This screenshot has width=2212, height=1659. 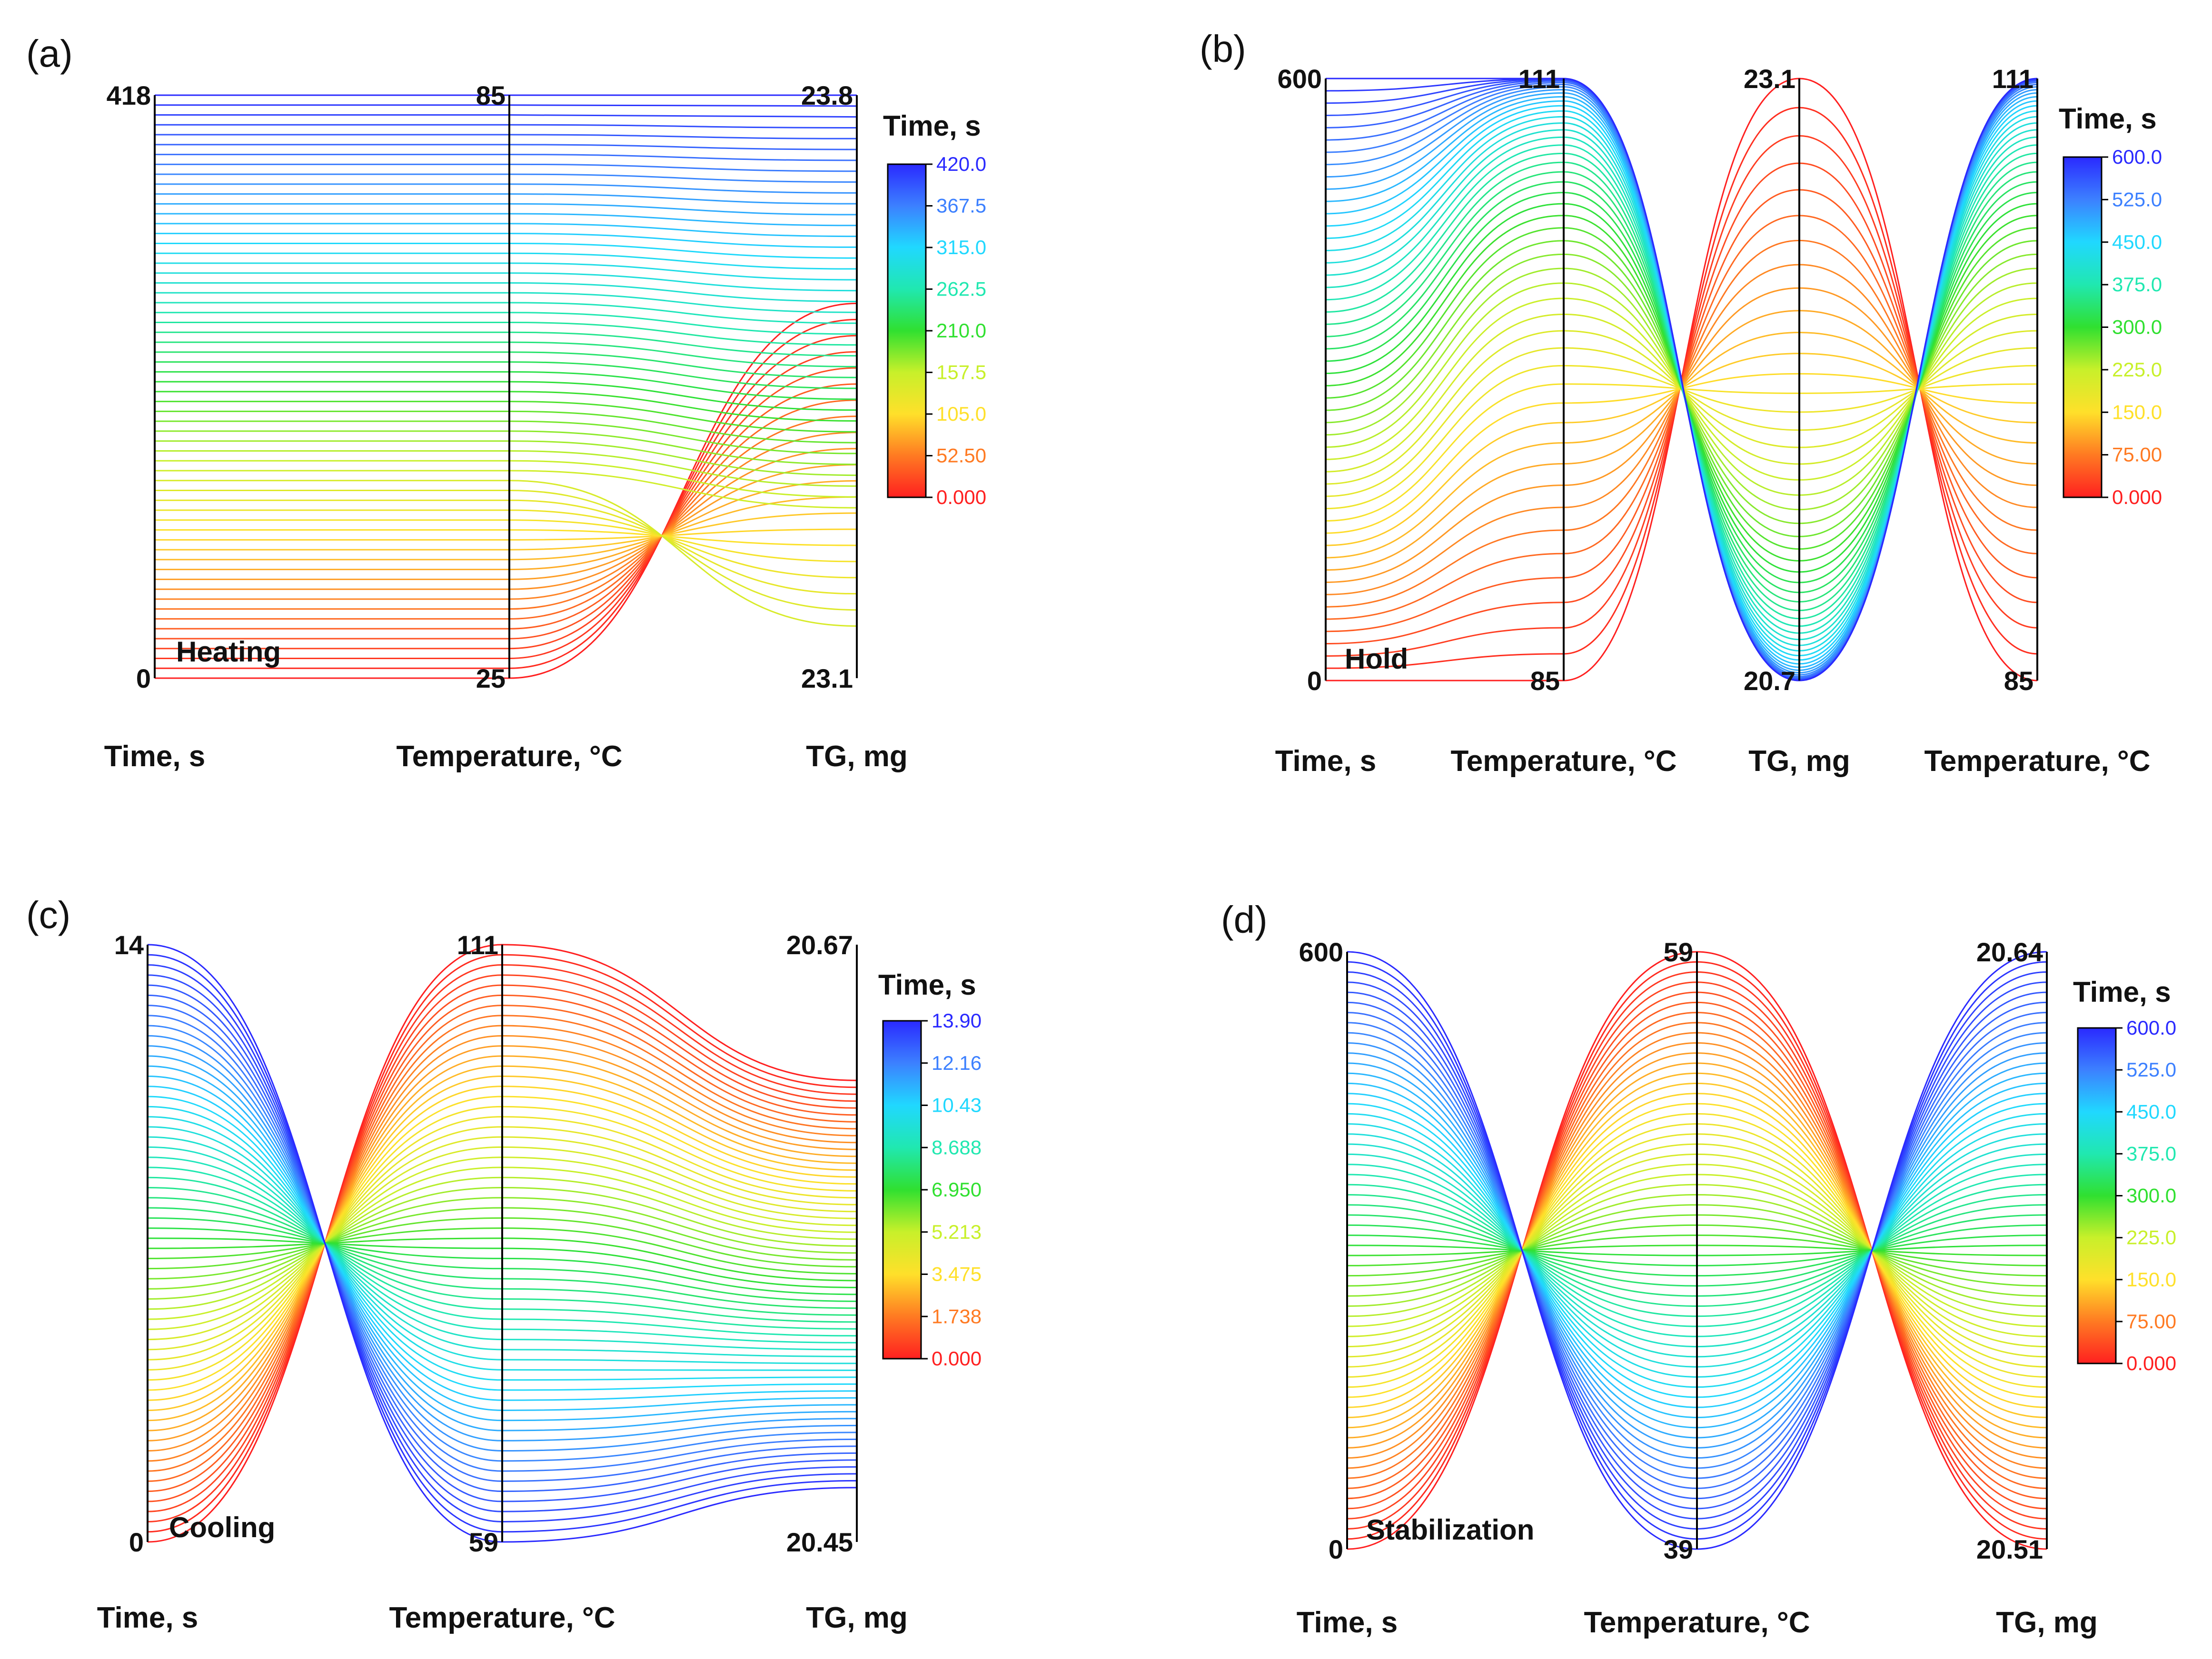 What do you see at coordinates (2122, 992) in the screenshot?
I see `colorbar-title-d: Time, s` at bounding box center [2122, 992].